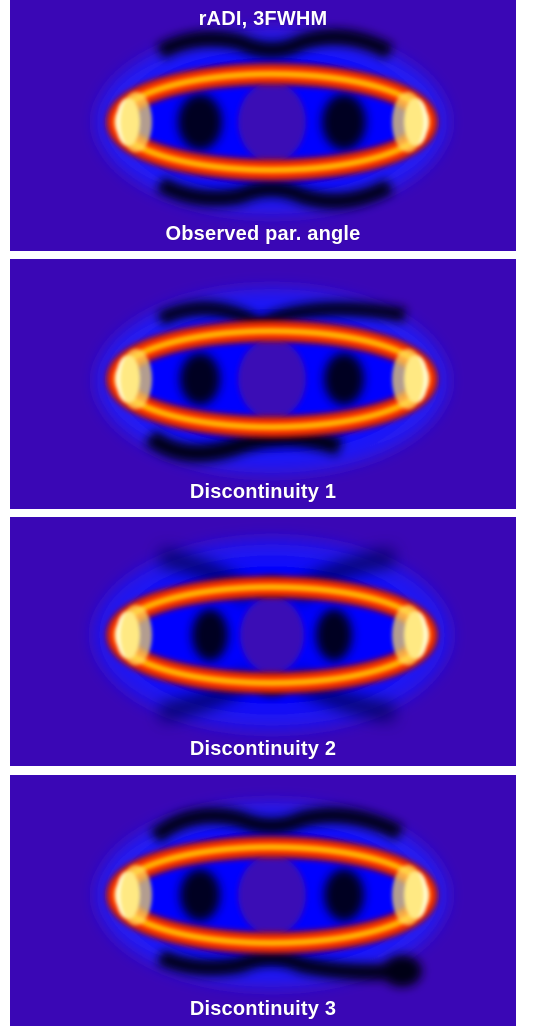  Describe the element at coordinates (263, 1009) in the screenshot. I see `panel-label: Discontinuity 3` at that location.